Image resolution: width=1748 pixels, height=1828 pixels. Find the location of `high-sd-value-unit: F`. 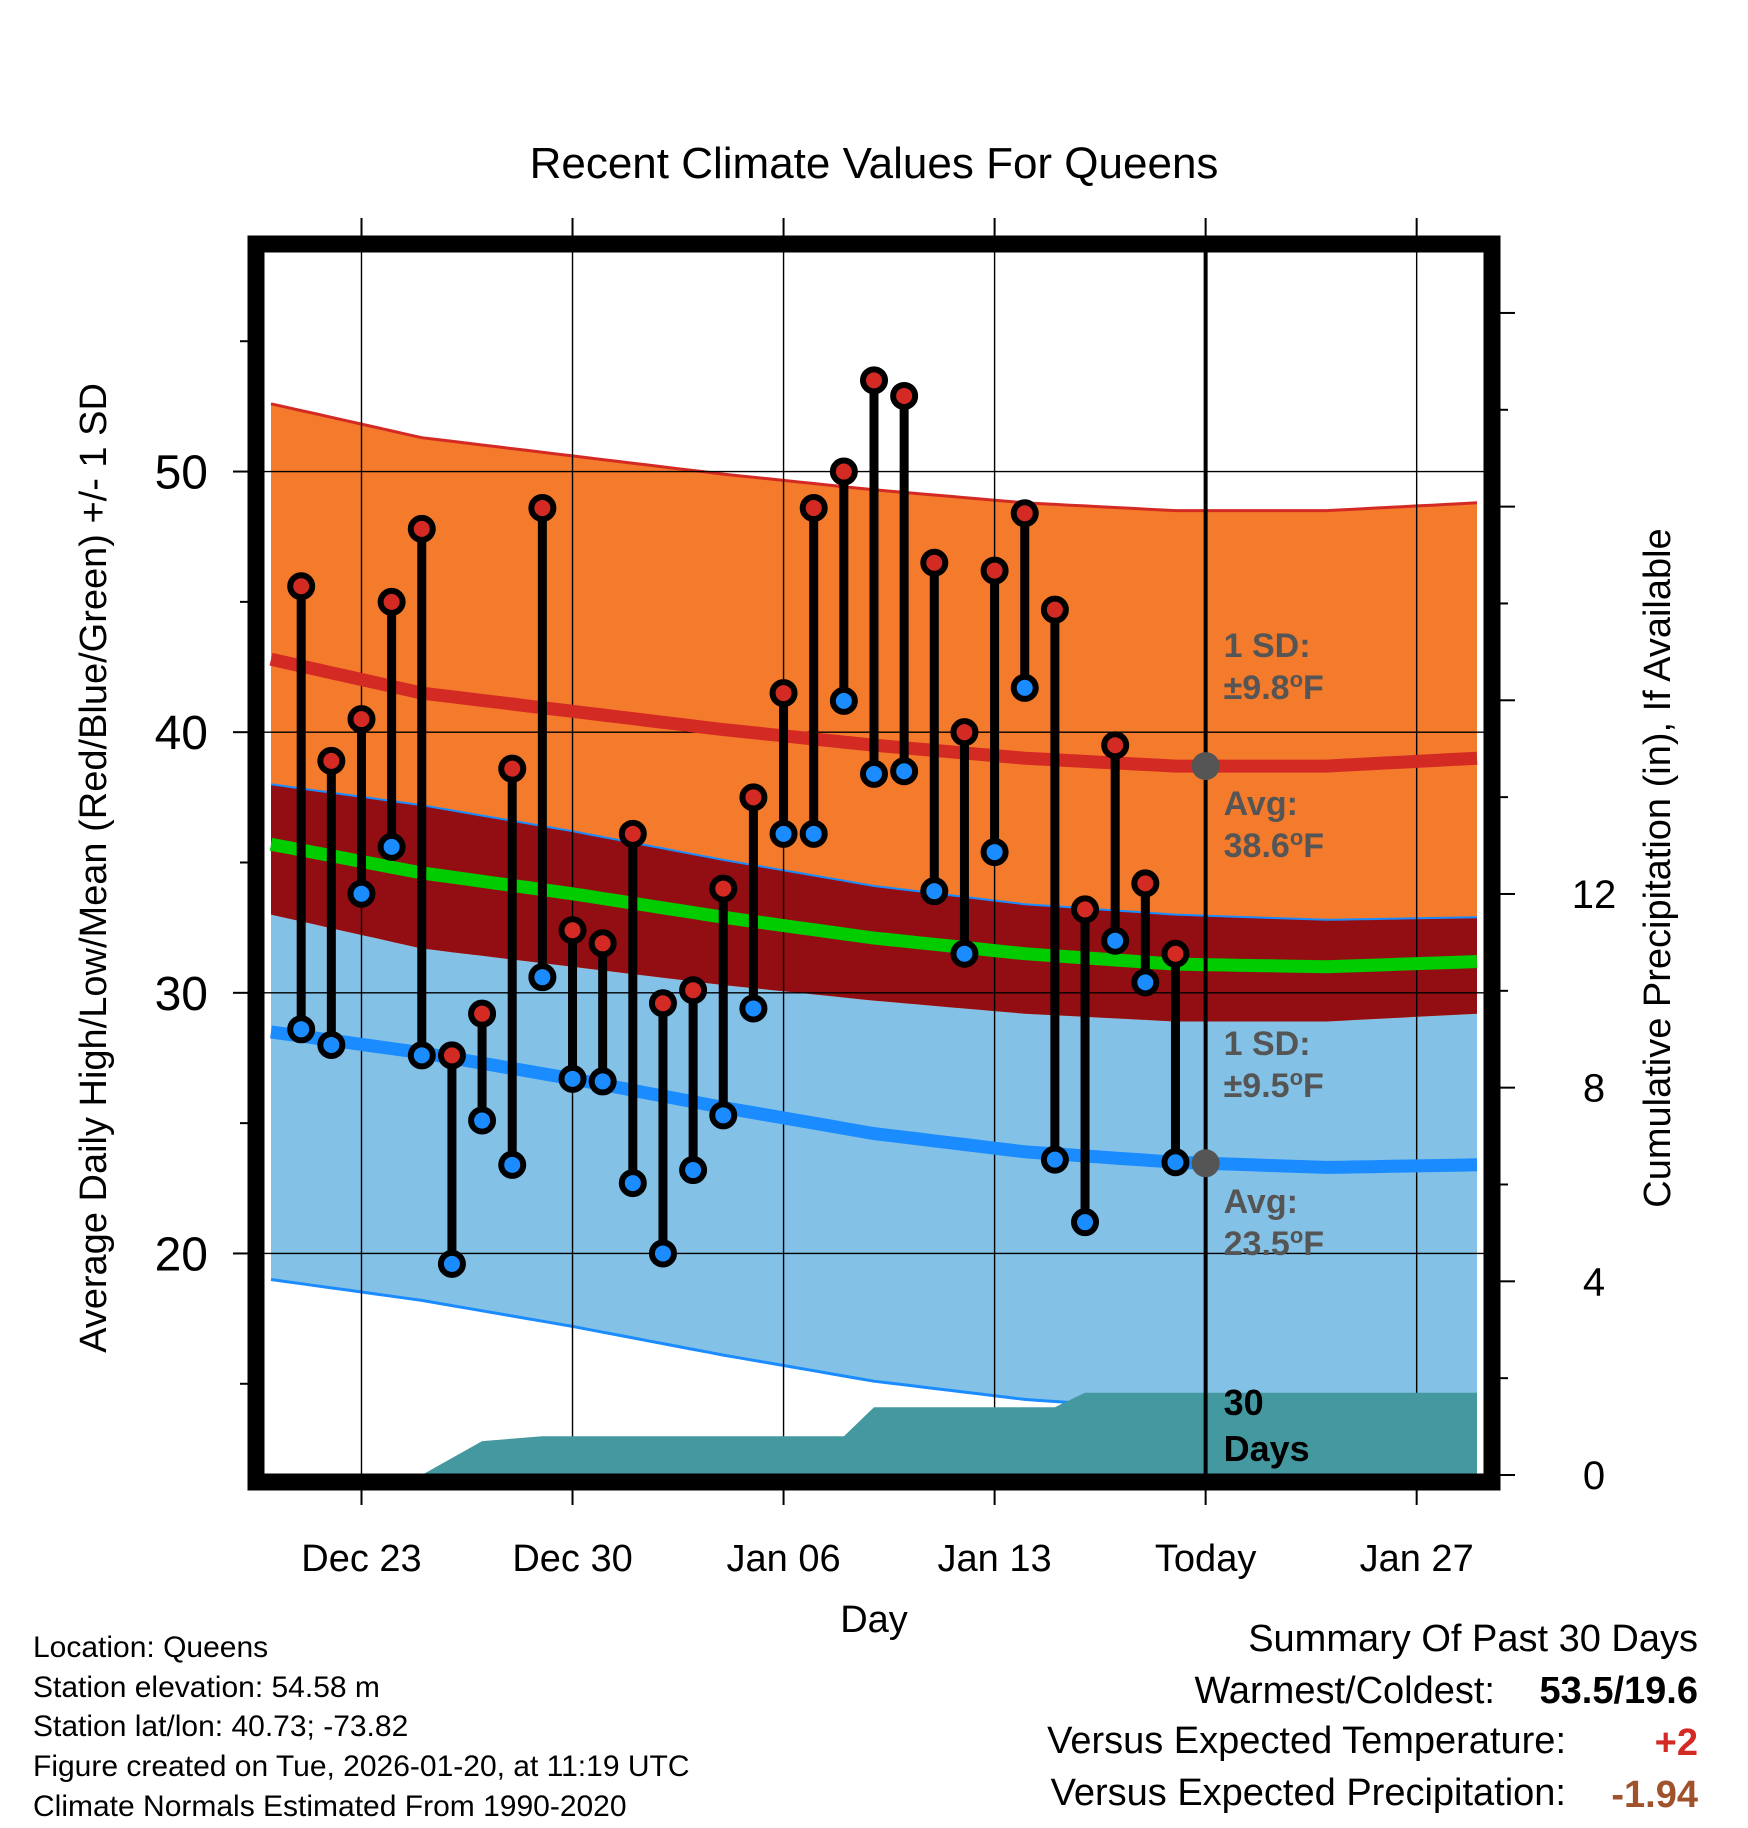

high-sd-value-unit: F is located at coordinates (1313, 688).